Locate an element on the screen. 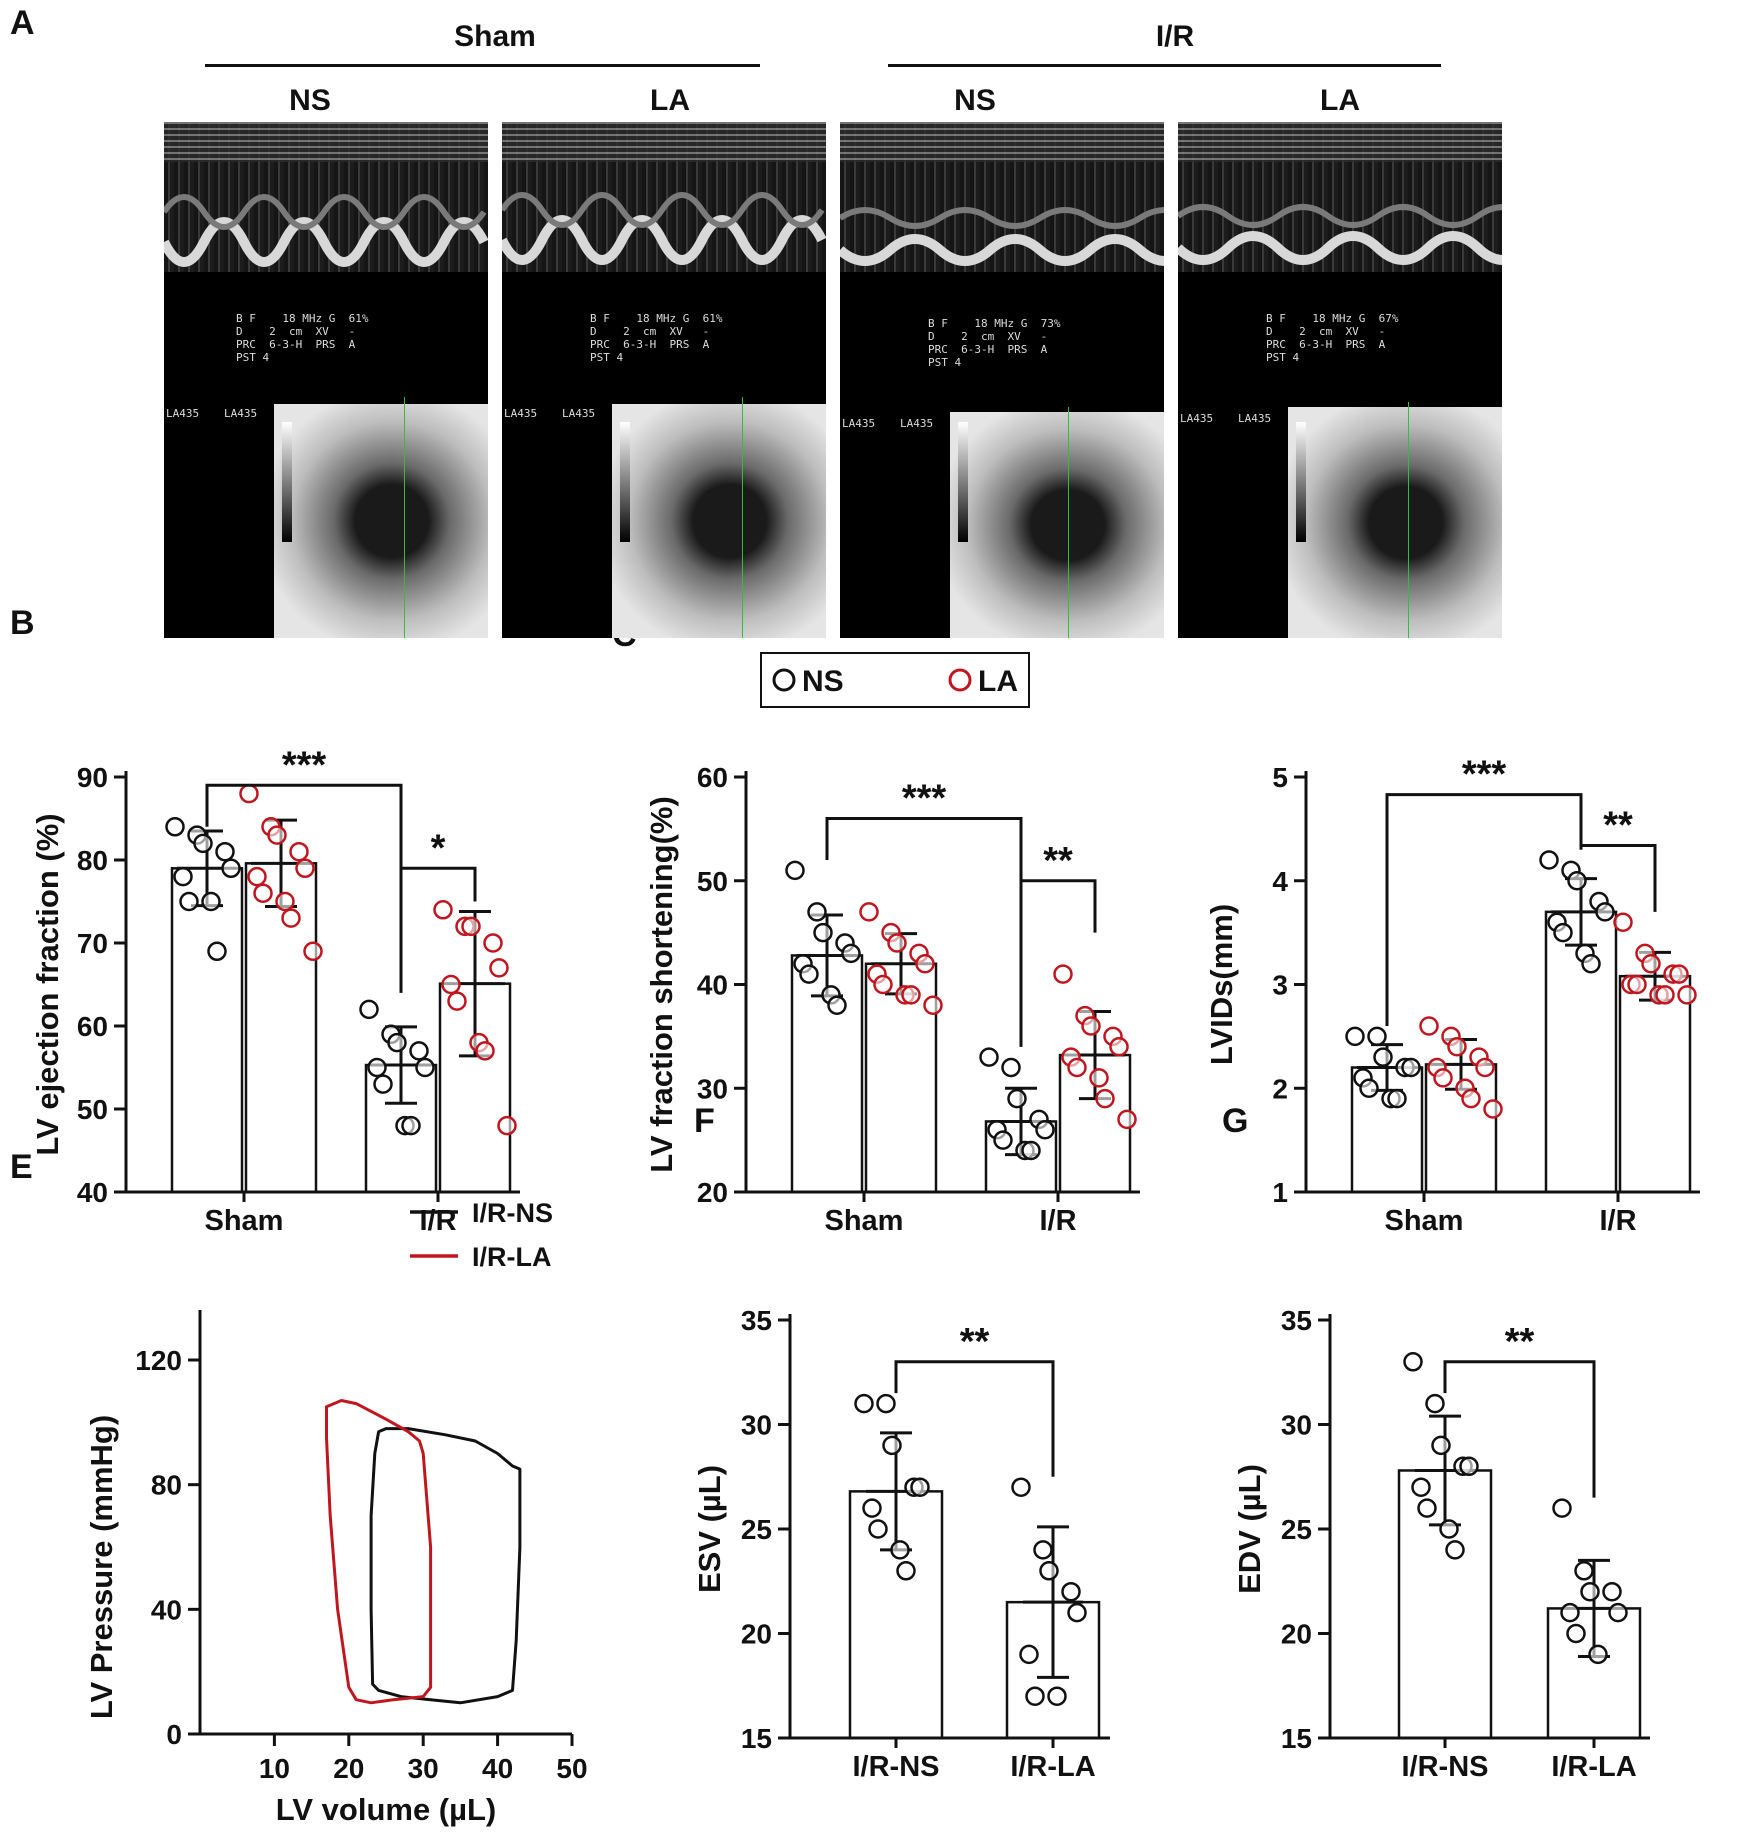  x-tick-label: 40 is located at coordinates (497, 1768).